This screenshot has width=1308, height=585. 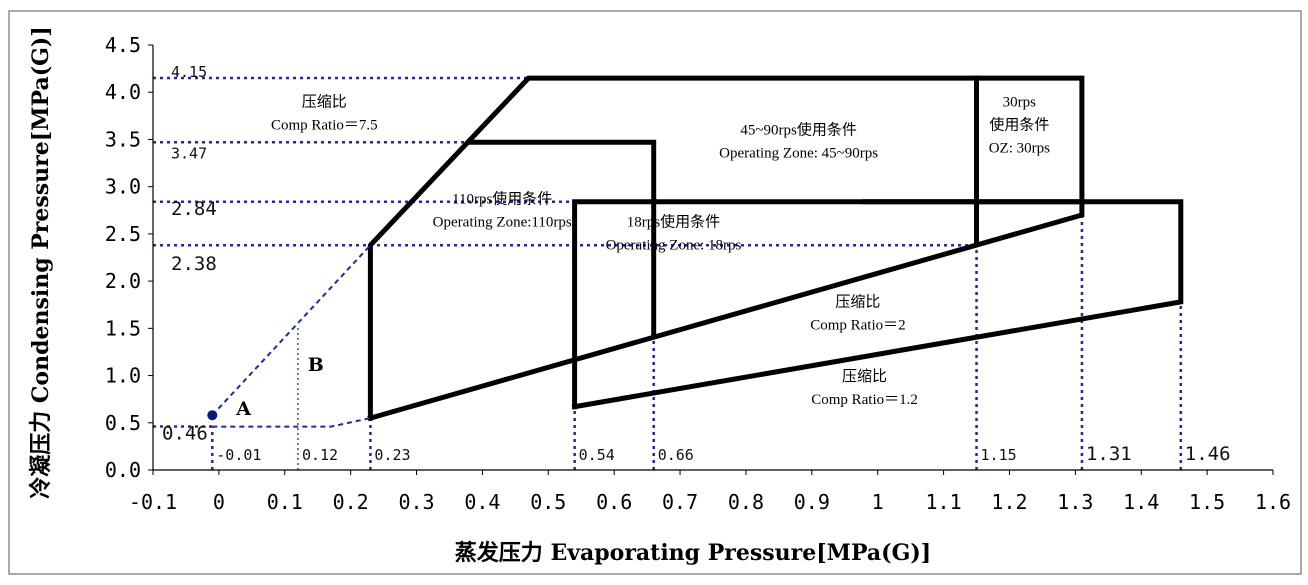 What do you see at coordinates (123, 376) in the screenshot?
I see `y-tick-label: 1.0` at bounding box center [123, 376].